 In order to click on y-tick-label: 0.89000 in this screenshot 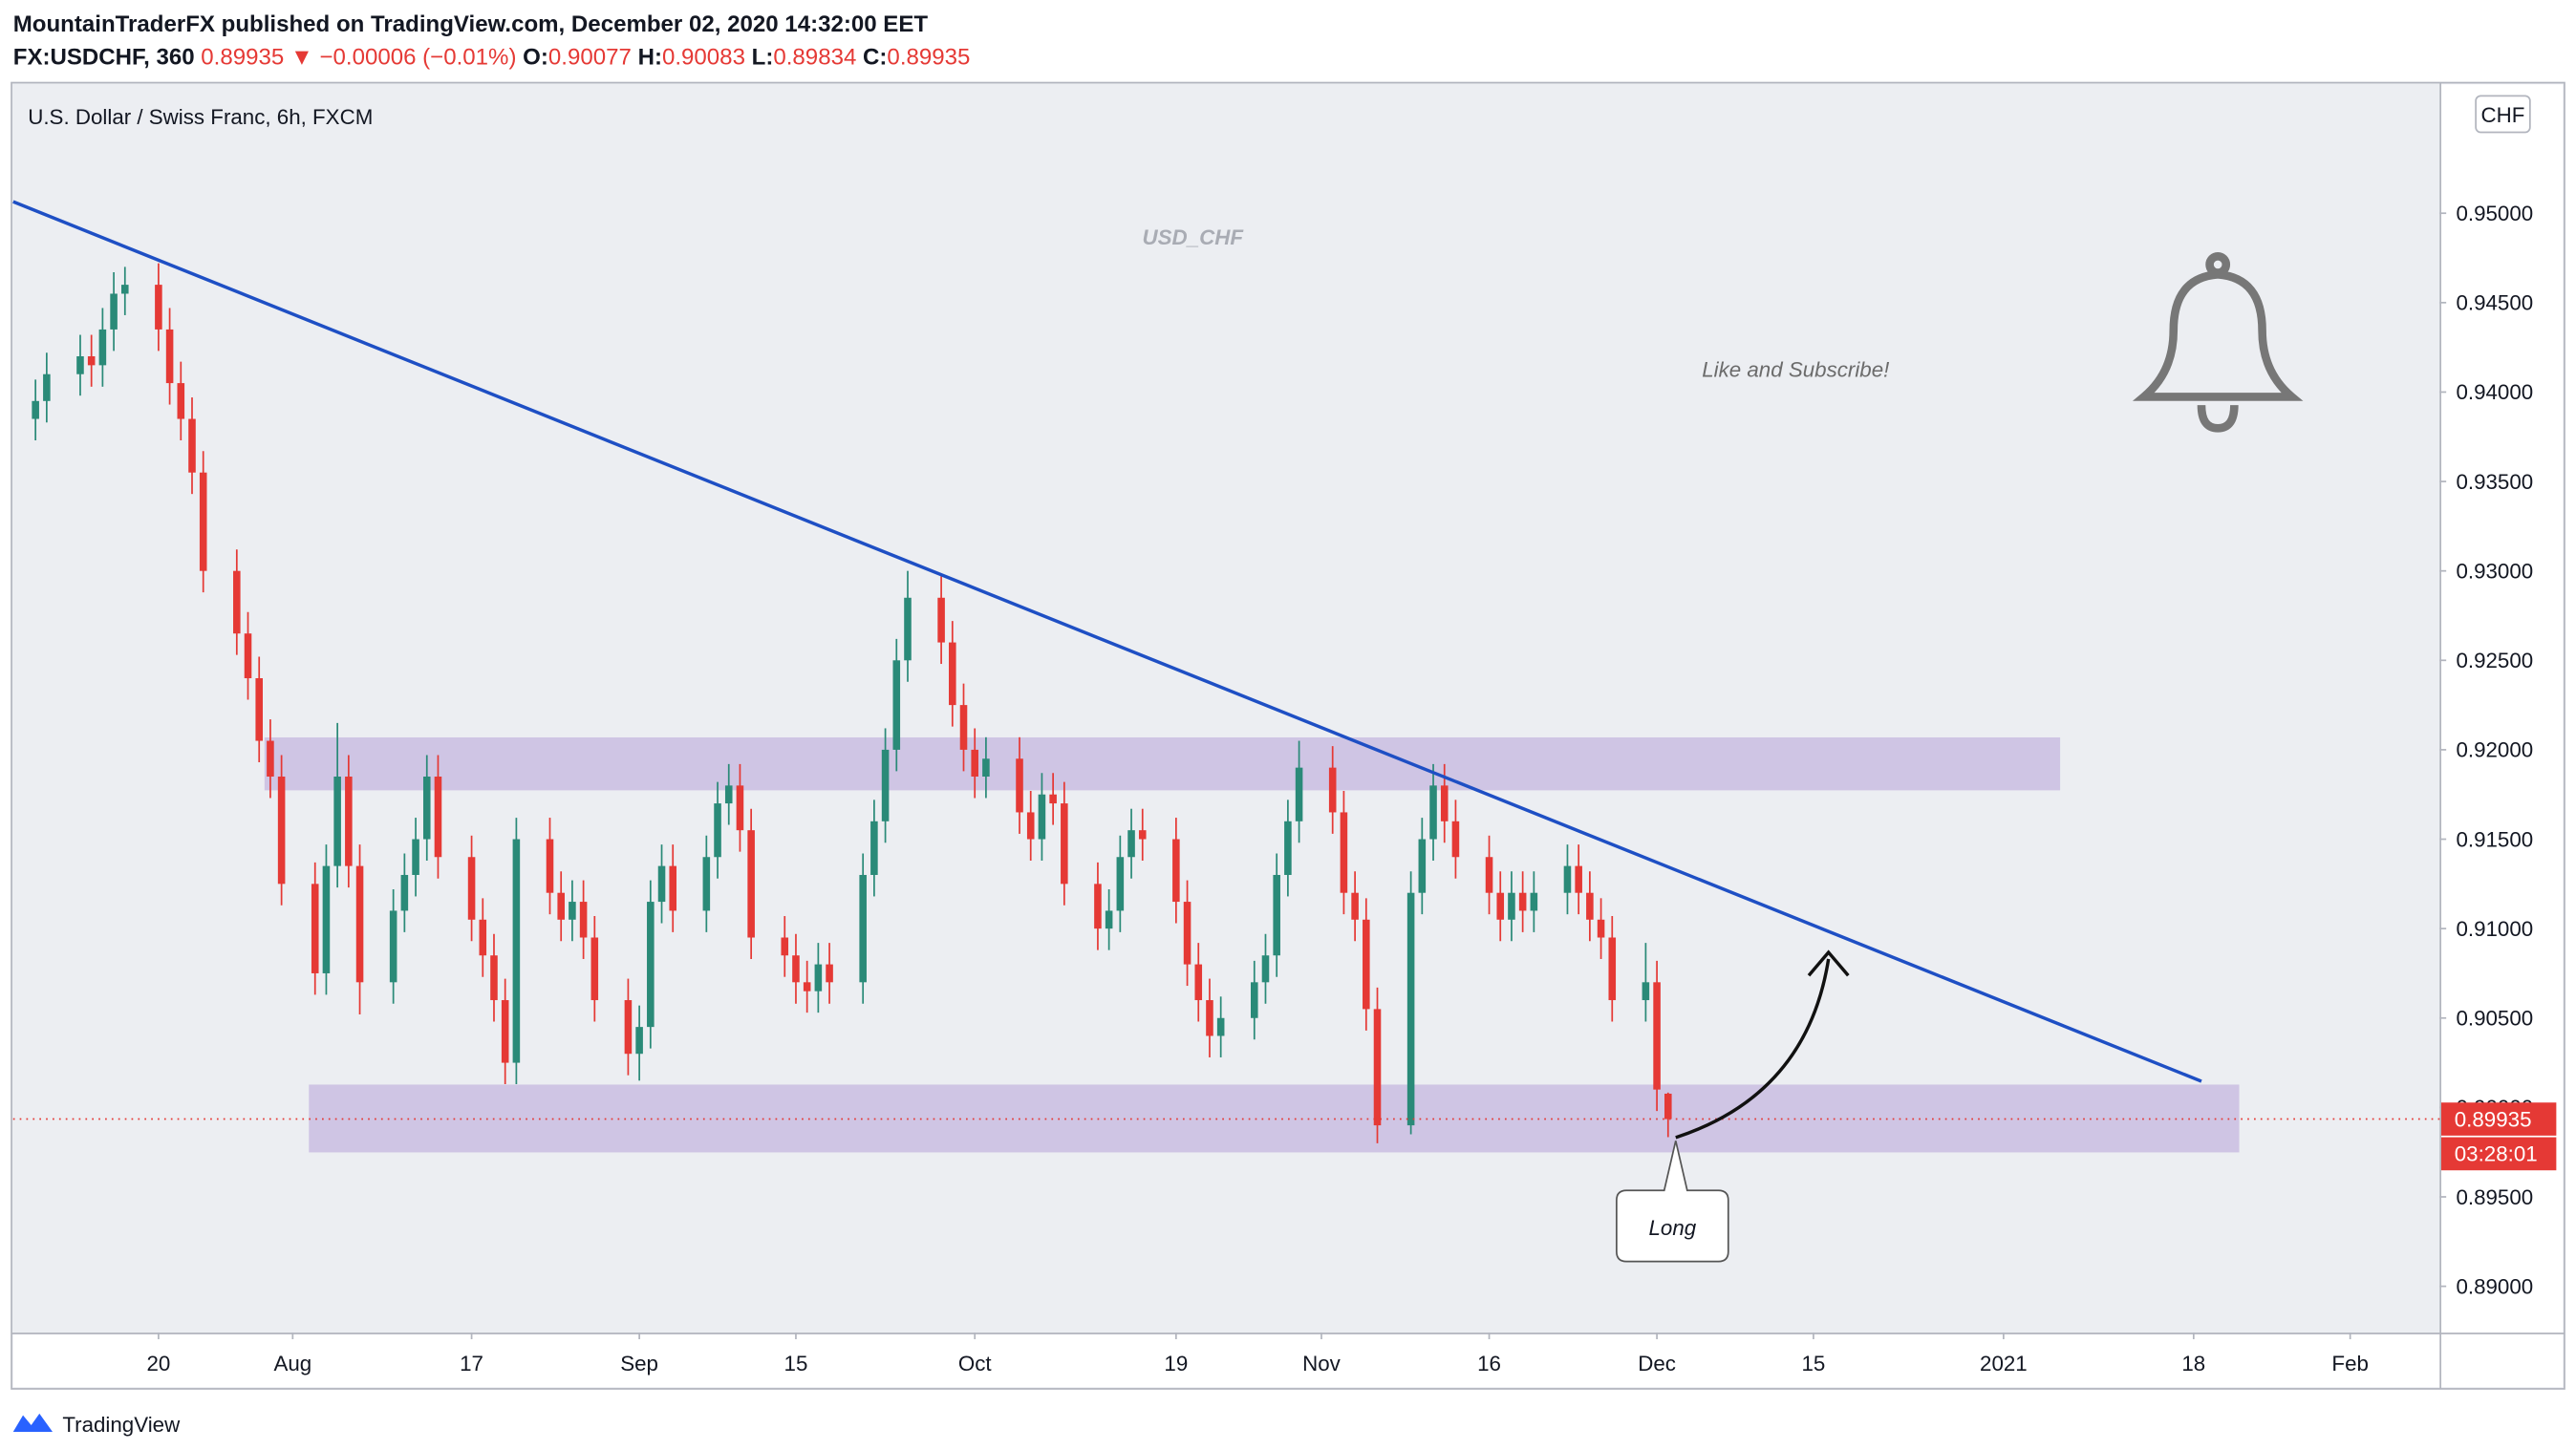, I will do `click(2494, 1286)`.